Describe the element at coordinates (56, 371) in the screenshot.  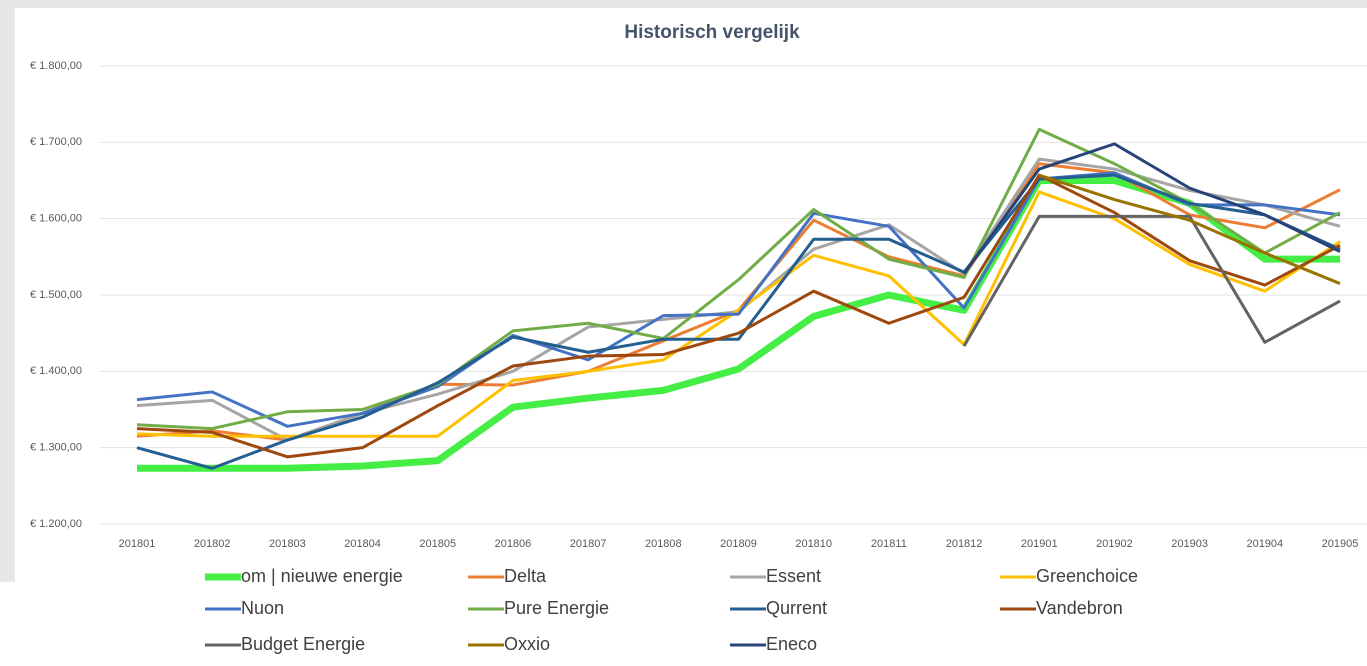
I see `y-tick-label: € 1.400,00` at that location.